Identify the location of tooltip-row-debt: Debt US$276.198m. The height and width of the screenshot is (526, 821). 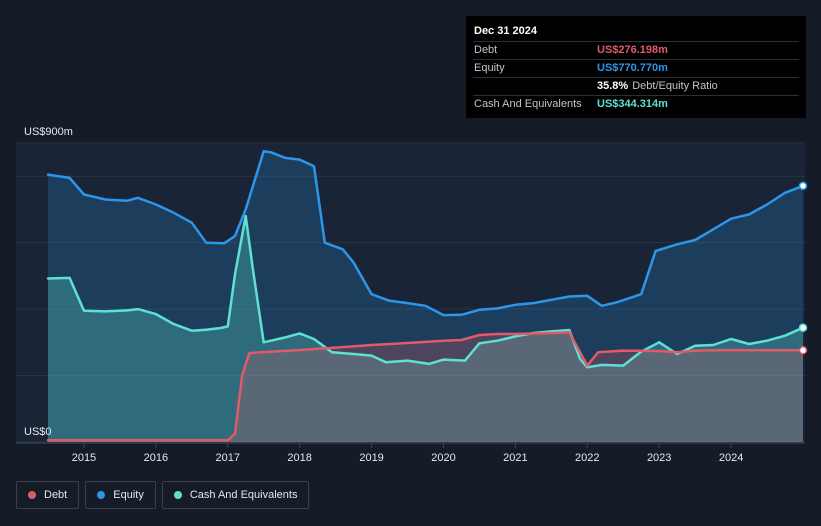
(636, 50).